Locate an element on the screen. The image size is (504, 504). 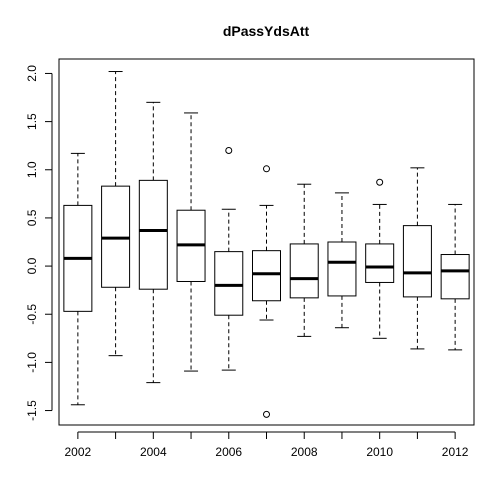
box-2006 is located at coordinates (229, 259).